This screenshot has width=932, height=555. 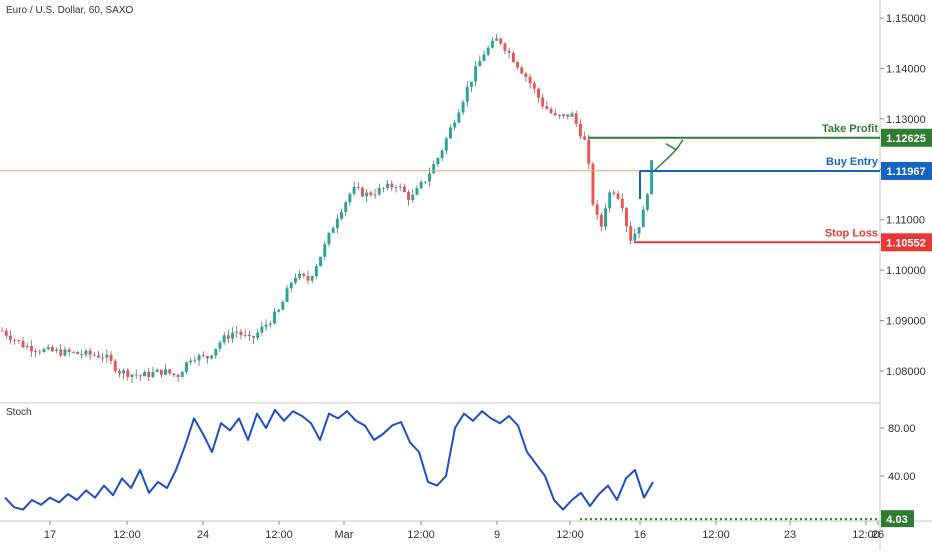 I want to click on stoch-title: Stoch, so click(x=19, y=412).